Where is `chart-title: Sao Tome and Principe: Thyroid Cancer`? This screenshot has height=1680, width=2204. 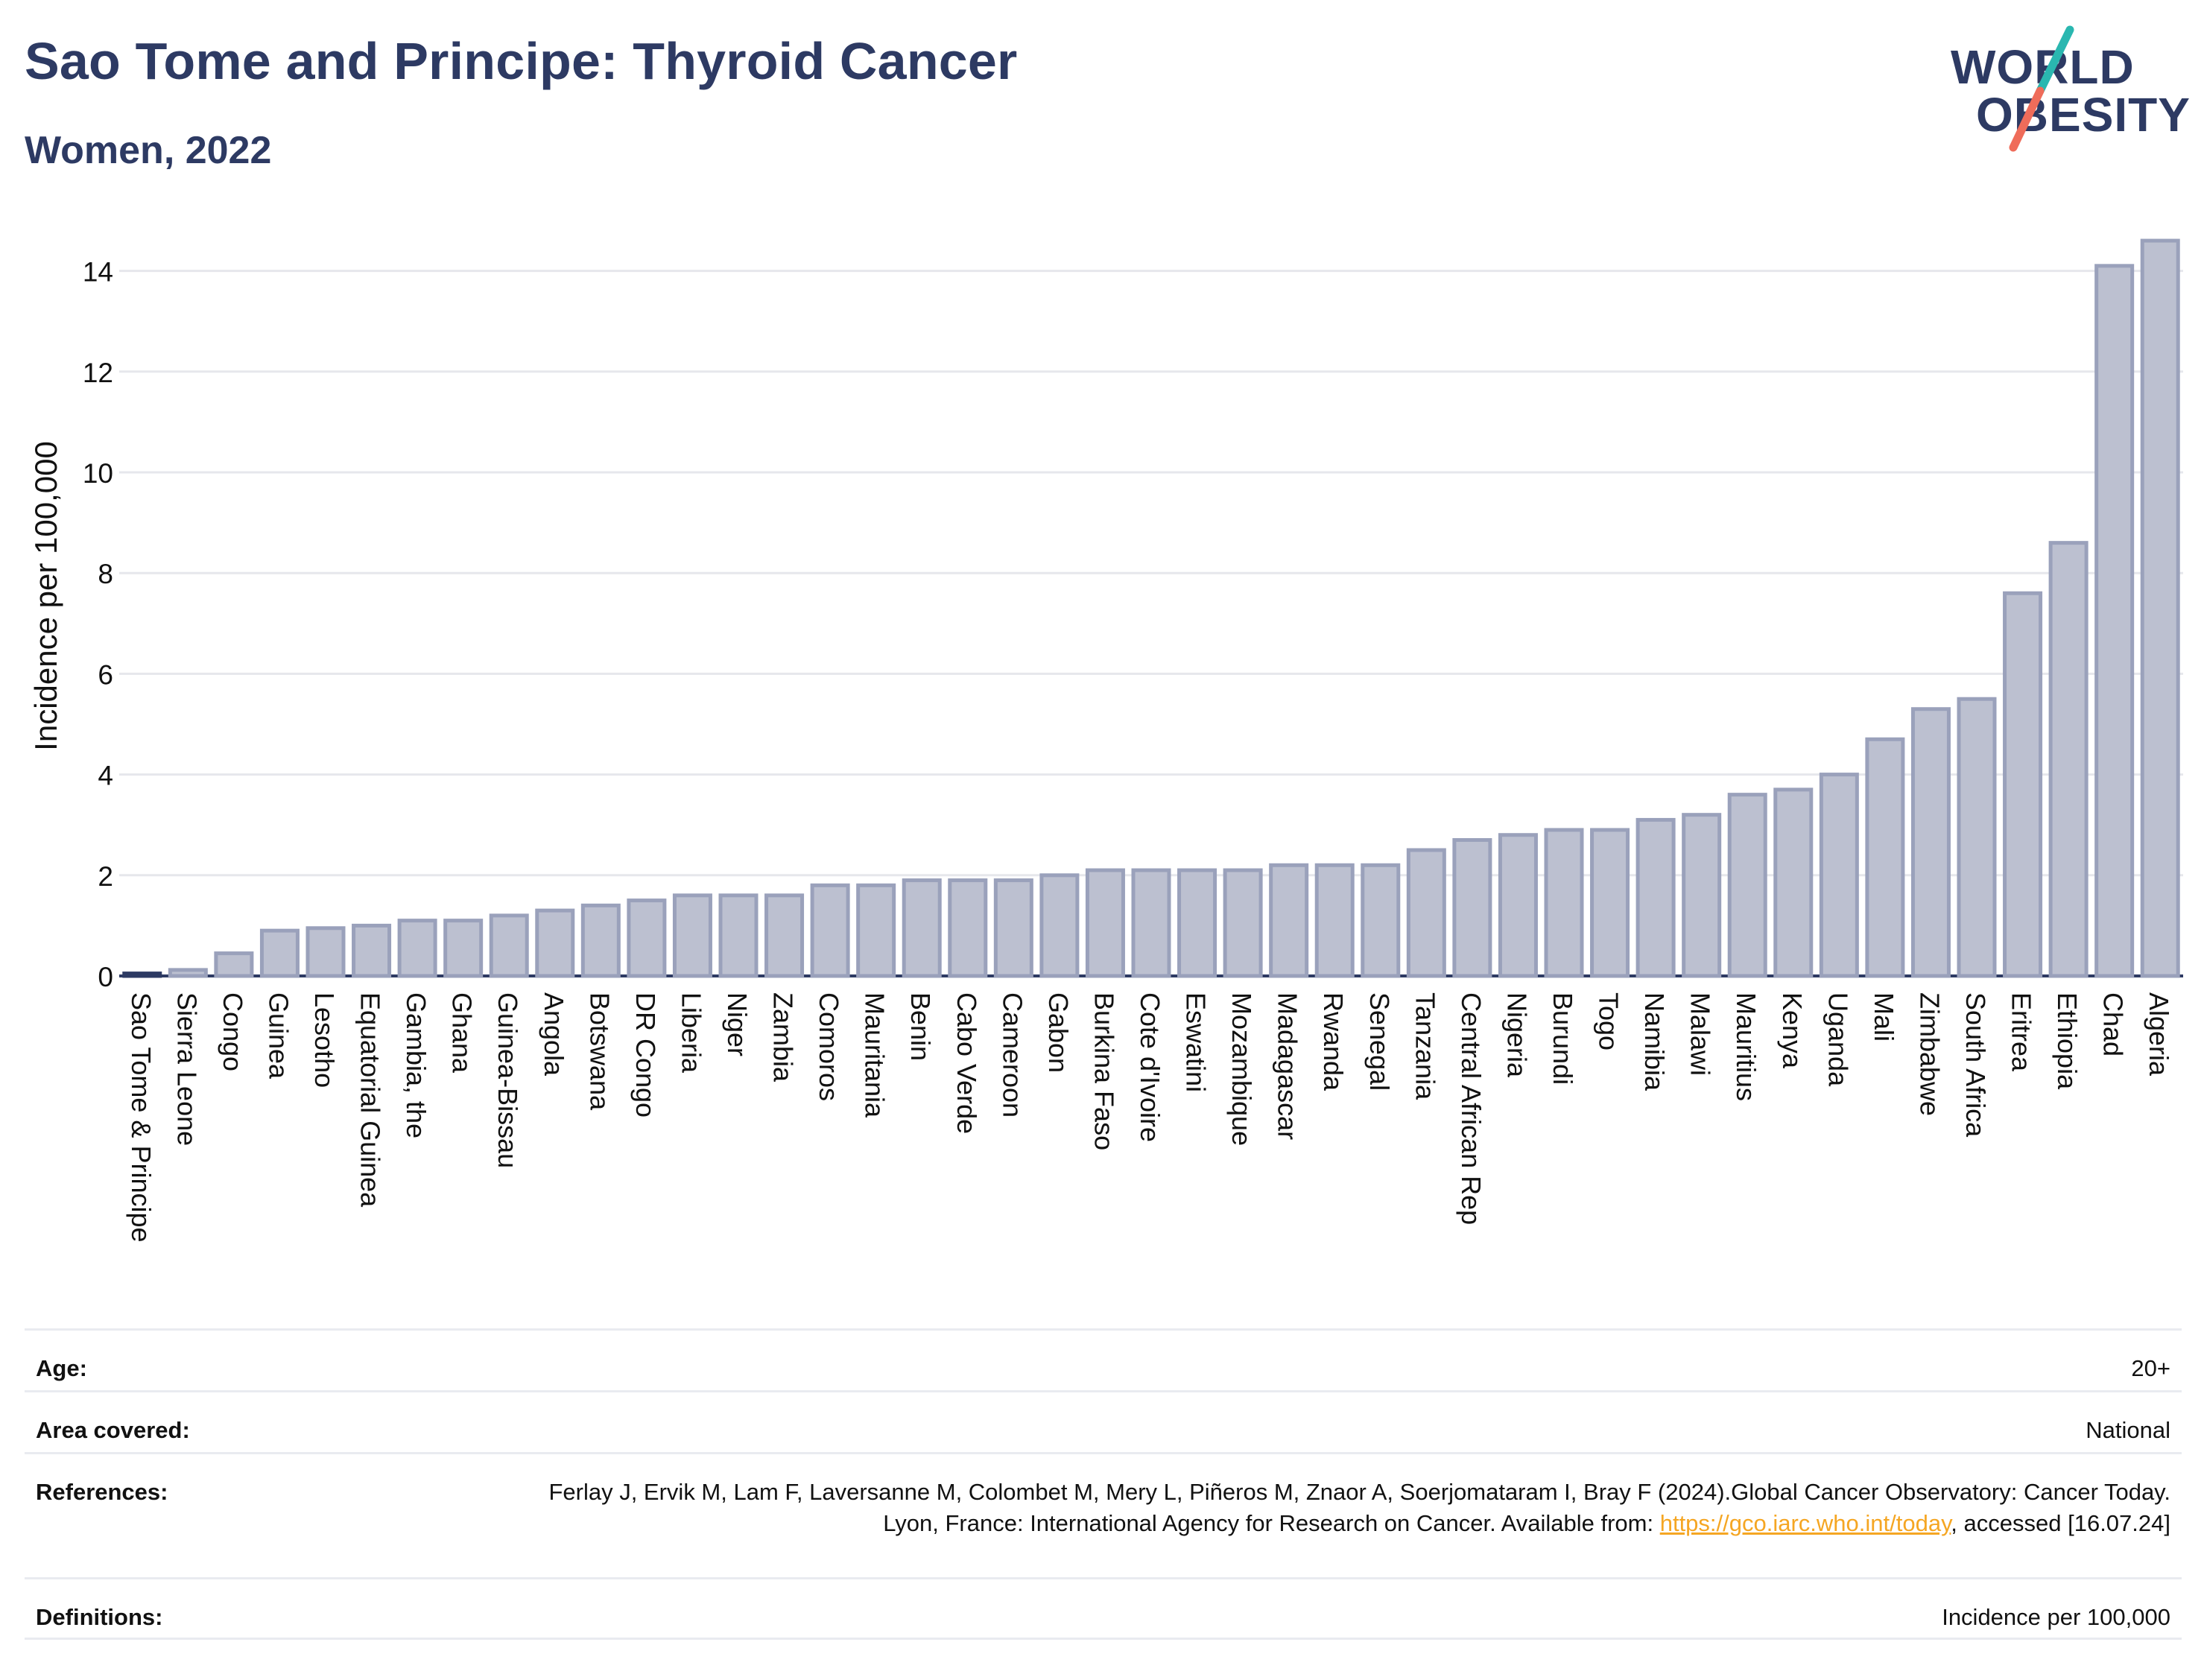 chart-title: Sao Tome and Principe: Thyroid Cancer is located at coordinates (521, 61).